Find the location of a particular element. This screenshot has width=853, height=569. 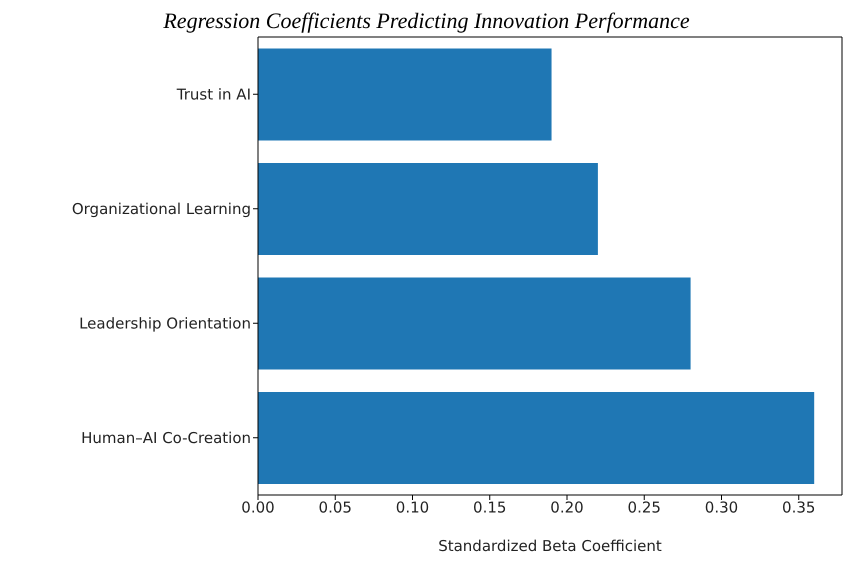

x-tick-label: 0.30 is located at coordinates (721, 507).